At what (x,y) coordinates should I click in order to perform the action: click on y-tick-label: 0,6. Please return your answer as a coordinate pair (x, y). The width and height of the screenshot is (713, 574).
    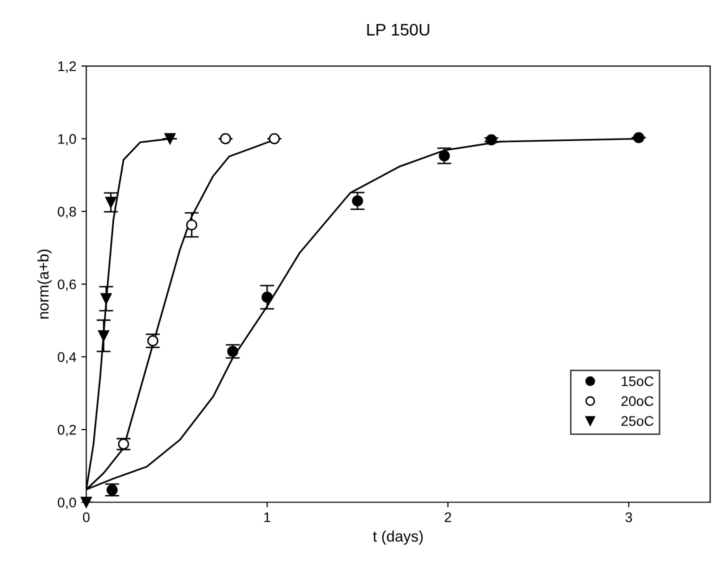
    Looking at the image, I should click on (67, 285).